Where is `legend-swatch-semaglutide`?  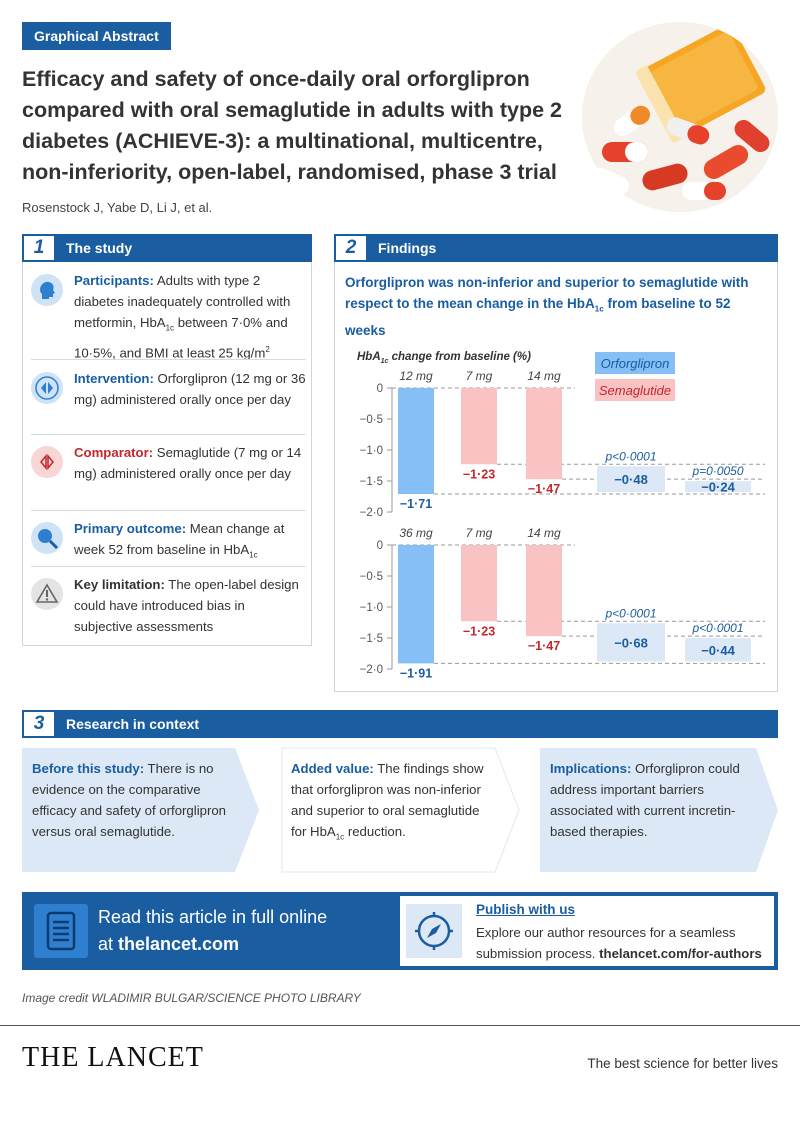
legend-swatch-semaglutide is located at coordinates (635, 390).